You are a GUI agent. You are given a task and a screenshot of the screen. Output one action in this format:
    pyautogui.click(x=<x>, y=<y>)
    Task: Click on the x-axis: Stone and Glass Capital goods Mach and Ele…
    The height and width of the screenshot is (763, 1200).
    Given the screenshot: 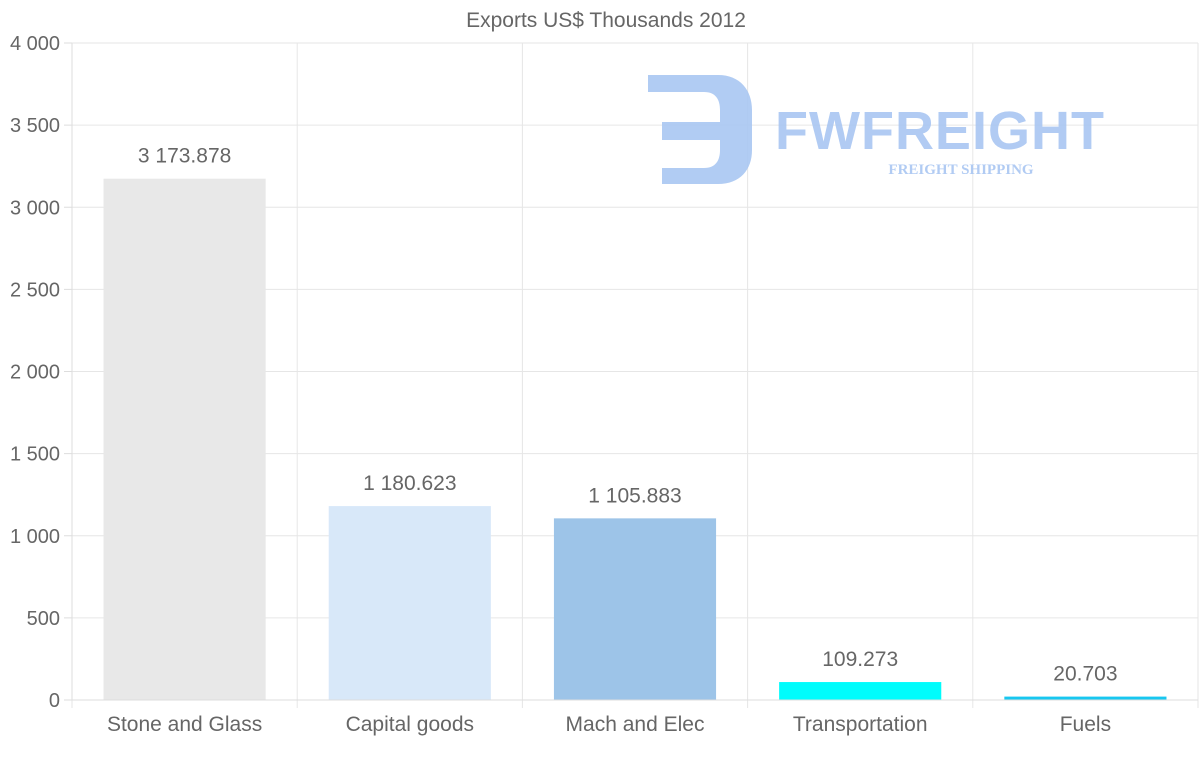 What is the action you would take?
    pyautogui.click(x=635, y=717)
    